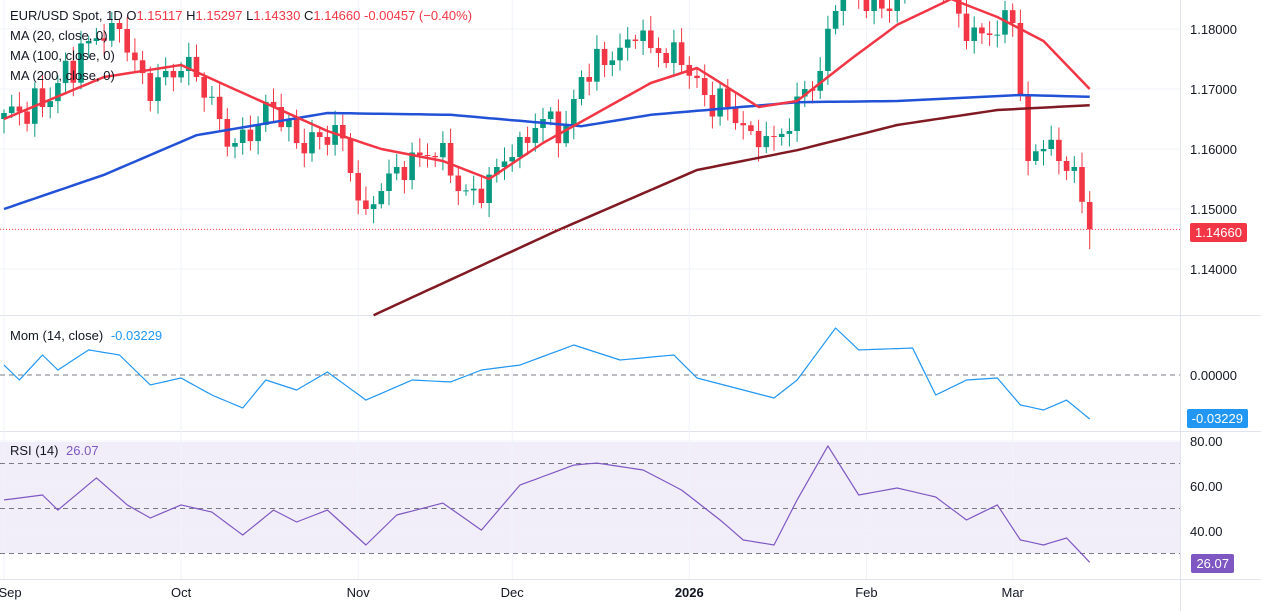 This screenshot has width=1261, height=611. I want to click on ma20-legend: MA (20, close, 0), so click(59, 35).